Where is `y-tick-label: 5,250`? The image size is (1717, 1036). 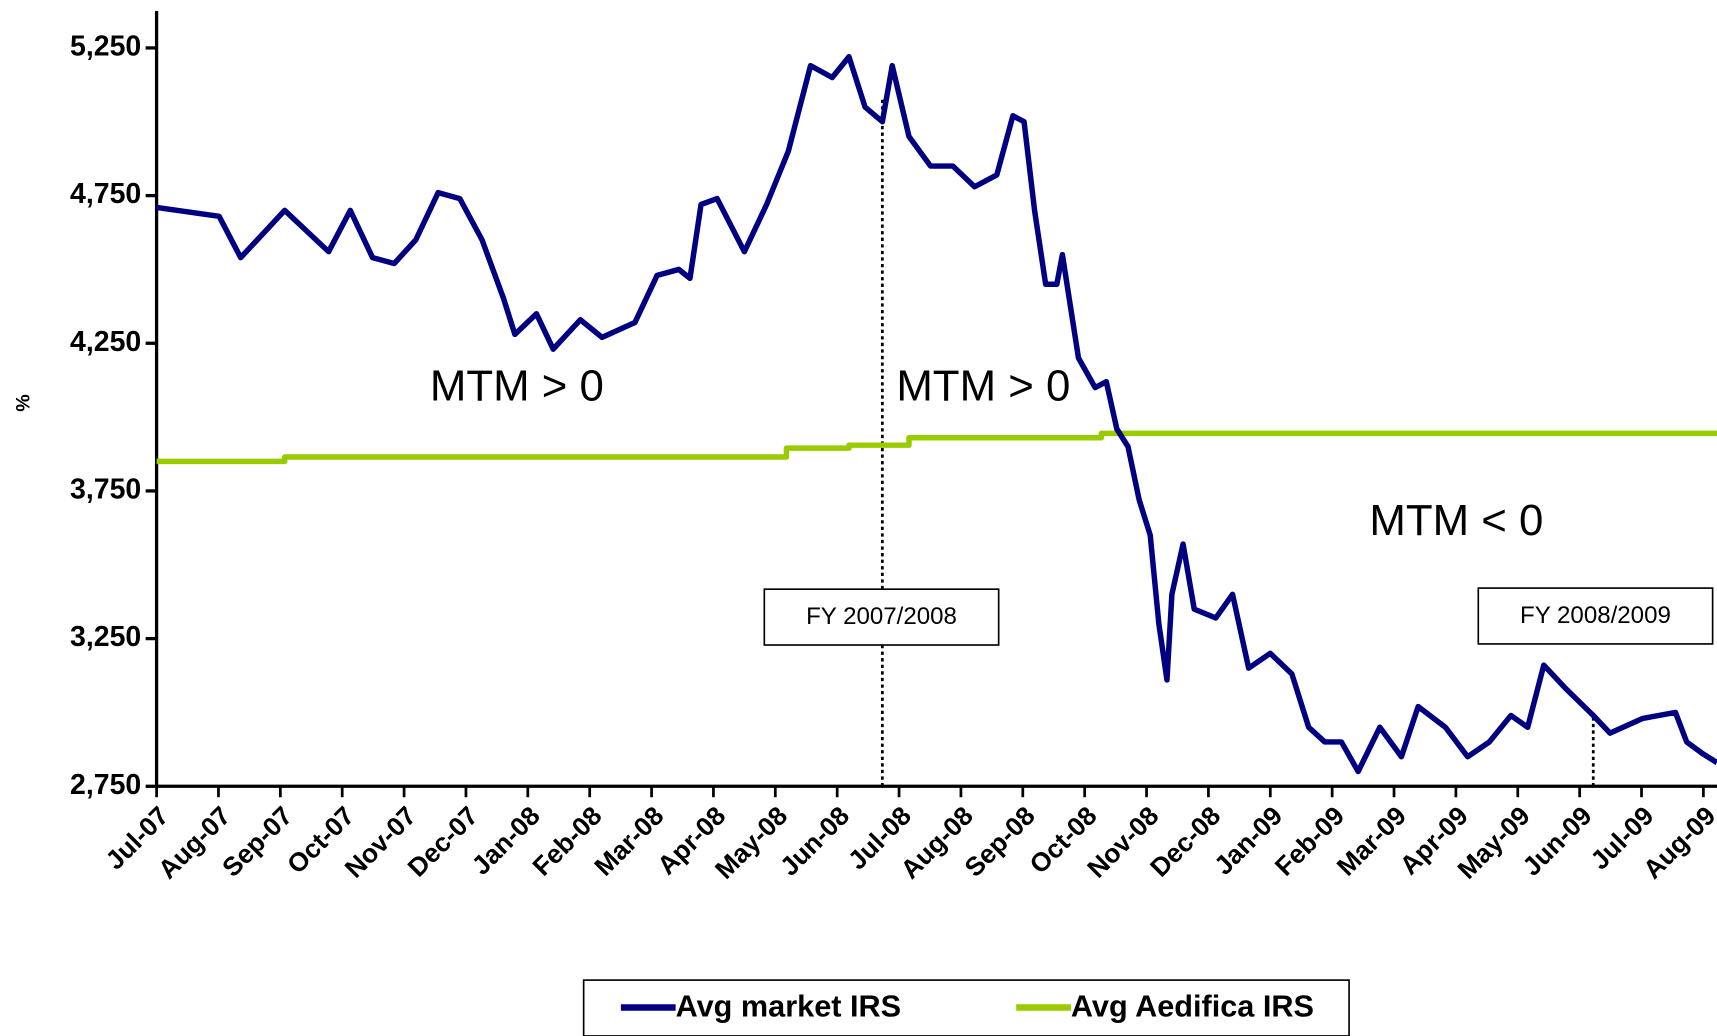 y-tick-label: 5,250 is located at coordinates (105, 46).